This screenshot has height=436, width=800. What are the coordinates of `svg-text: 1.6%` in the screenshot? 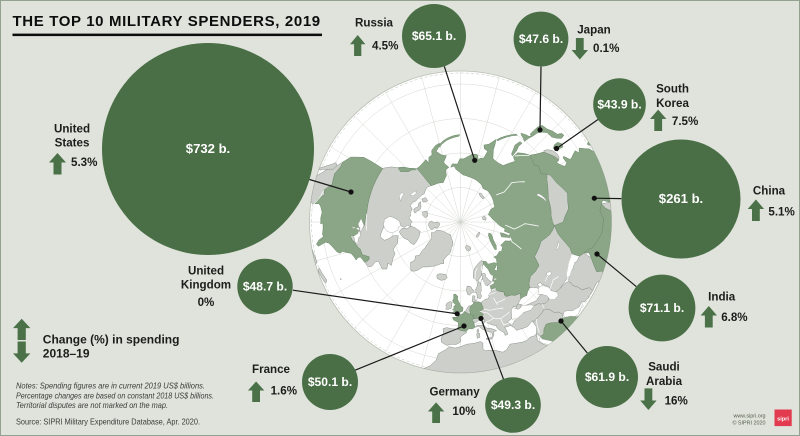 It's located at (284, 390).